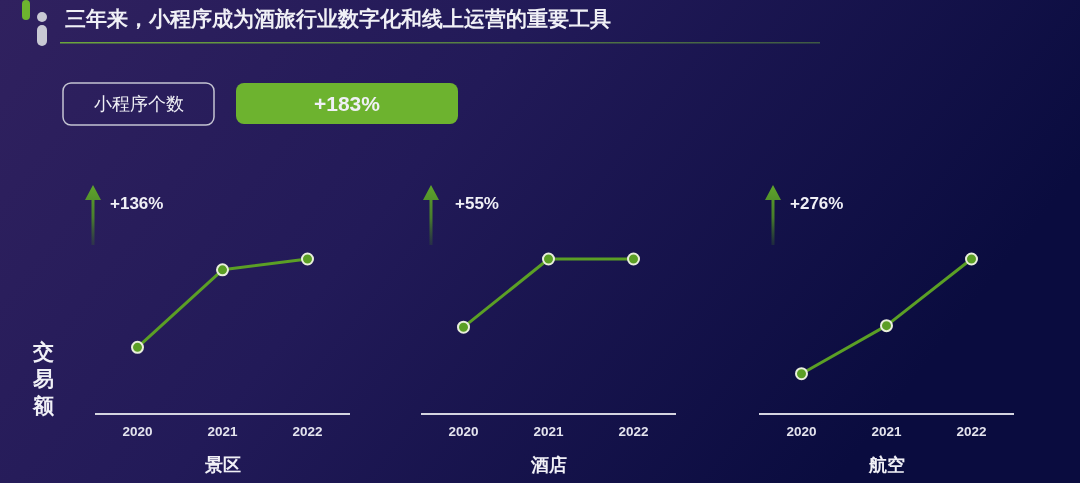 The width and height of the screenshot is (1080, 483). I want to click on text: +276%, so click(817, 203).